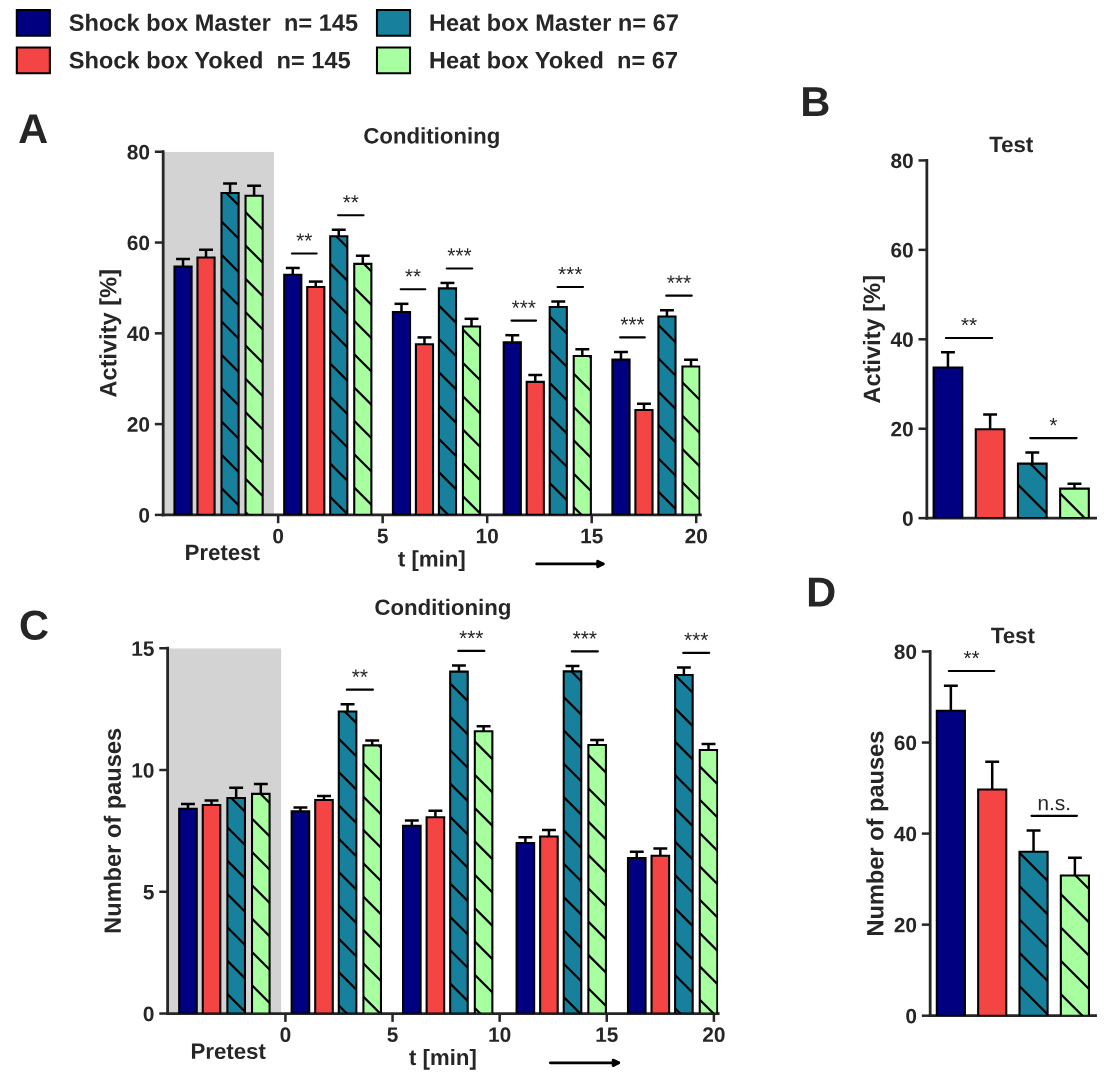  What do you see at coordinates (213, 22) in the screenshot?
I see `legend-label: Shock box Master n= 145` at bounding box center [213, 22].